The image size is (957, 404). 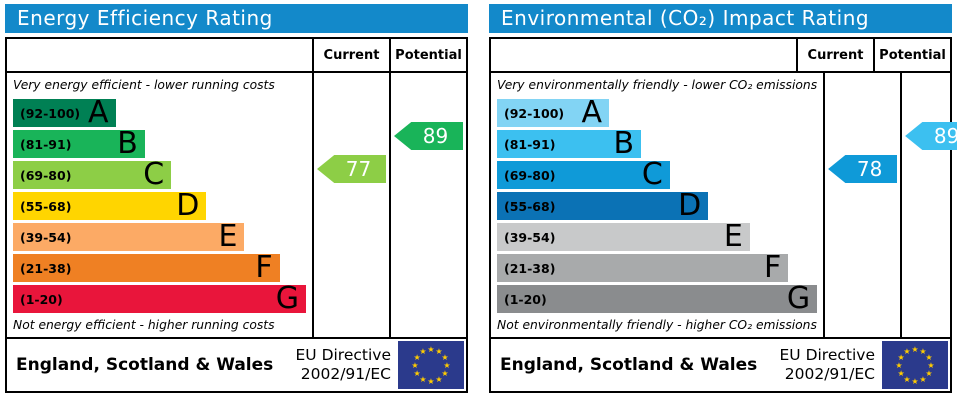 I want to click on band-letter: D, so click(x=690, y=205).